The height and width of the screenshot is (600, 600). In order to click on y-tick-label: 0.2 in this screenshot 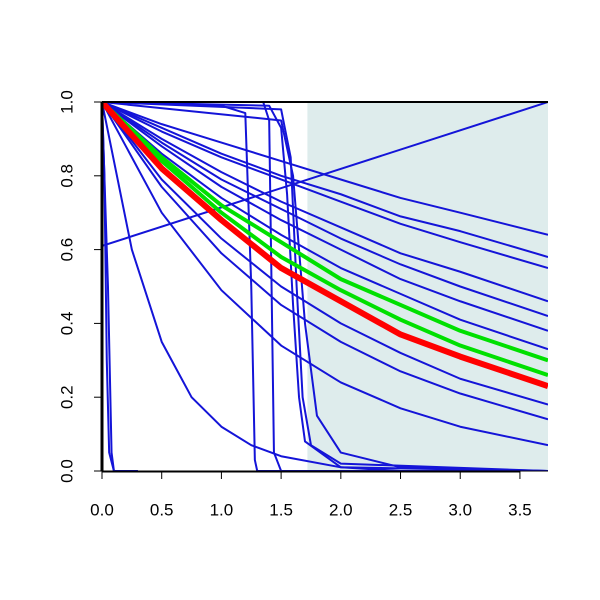, I will do `click(66, 397)`.